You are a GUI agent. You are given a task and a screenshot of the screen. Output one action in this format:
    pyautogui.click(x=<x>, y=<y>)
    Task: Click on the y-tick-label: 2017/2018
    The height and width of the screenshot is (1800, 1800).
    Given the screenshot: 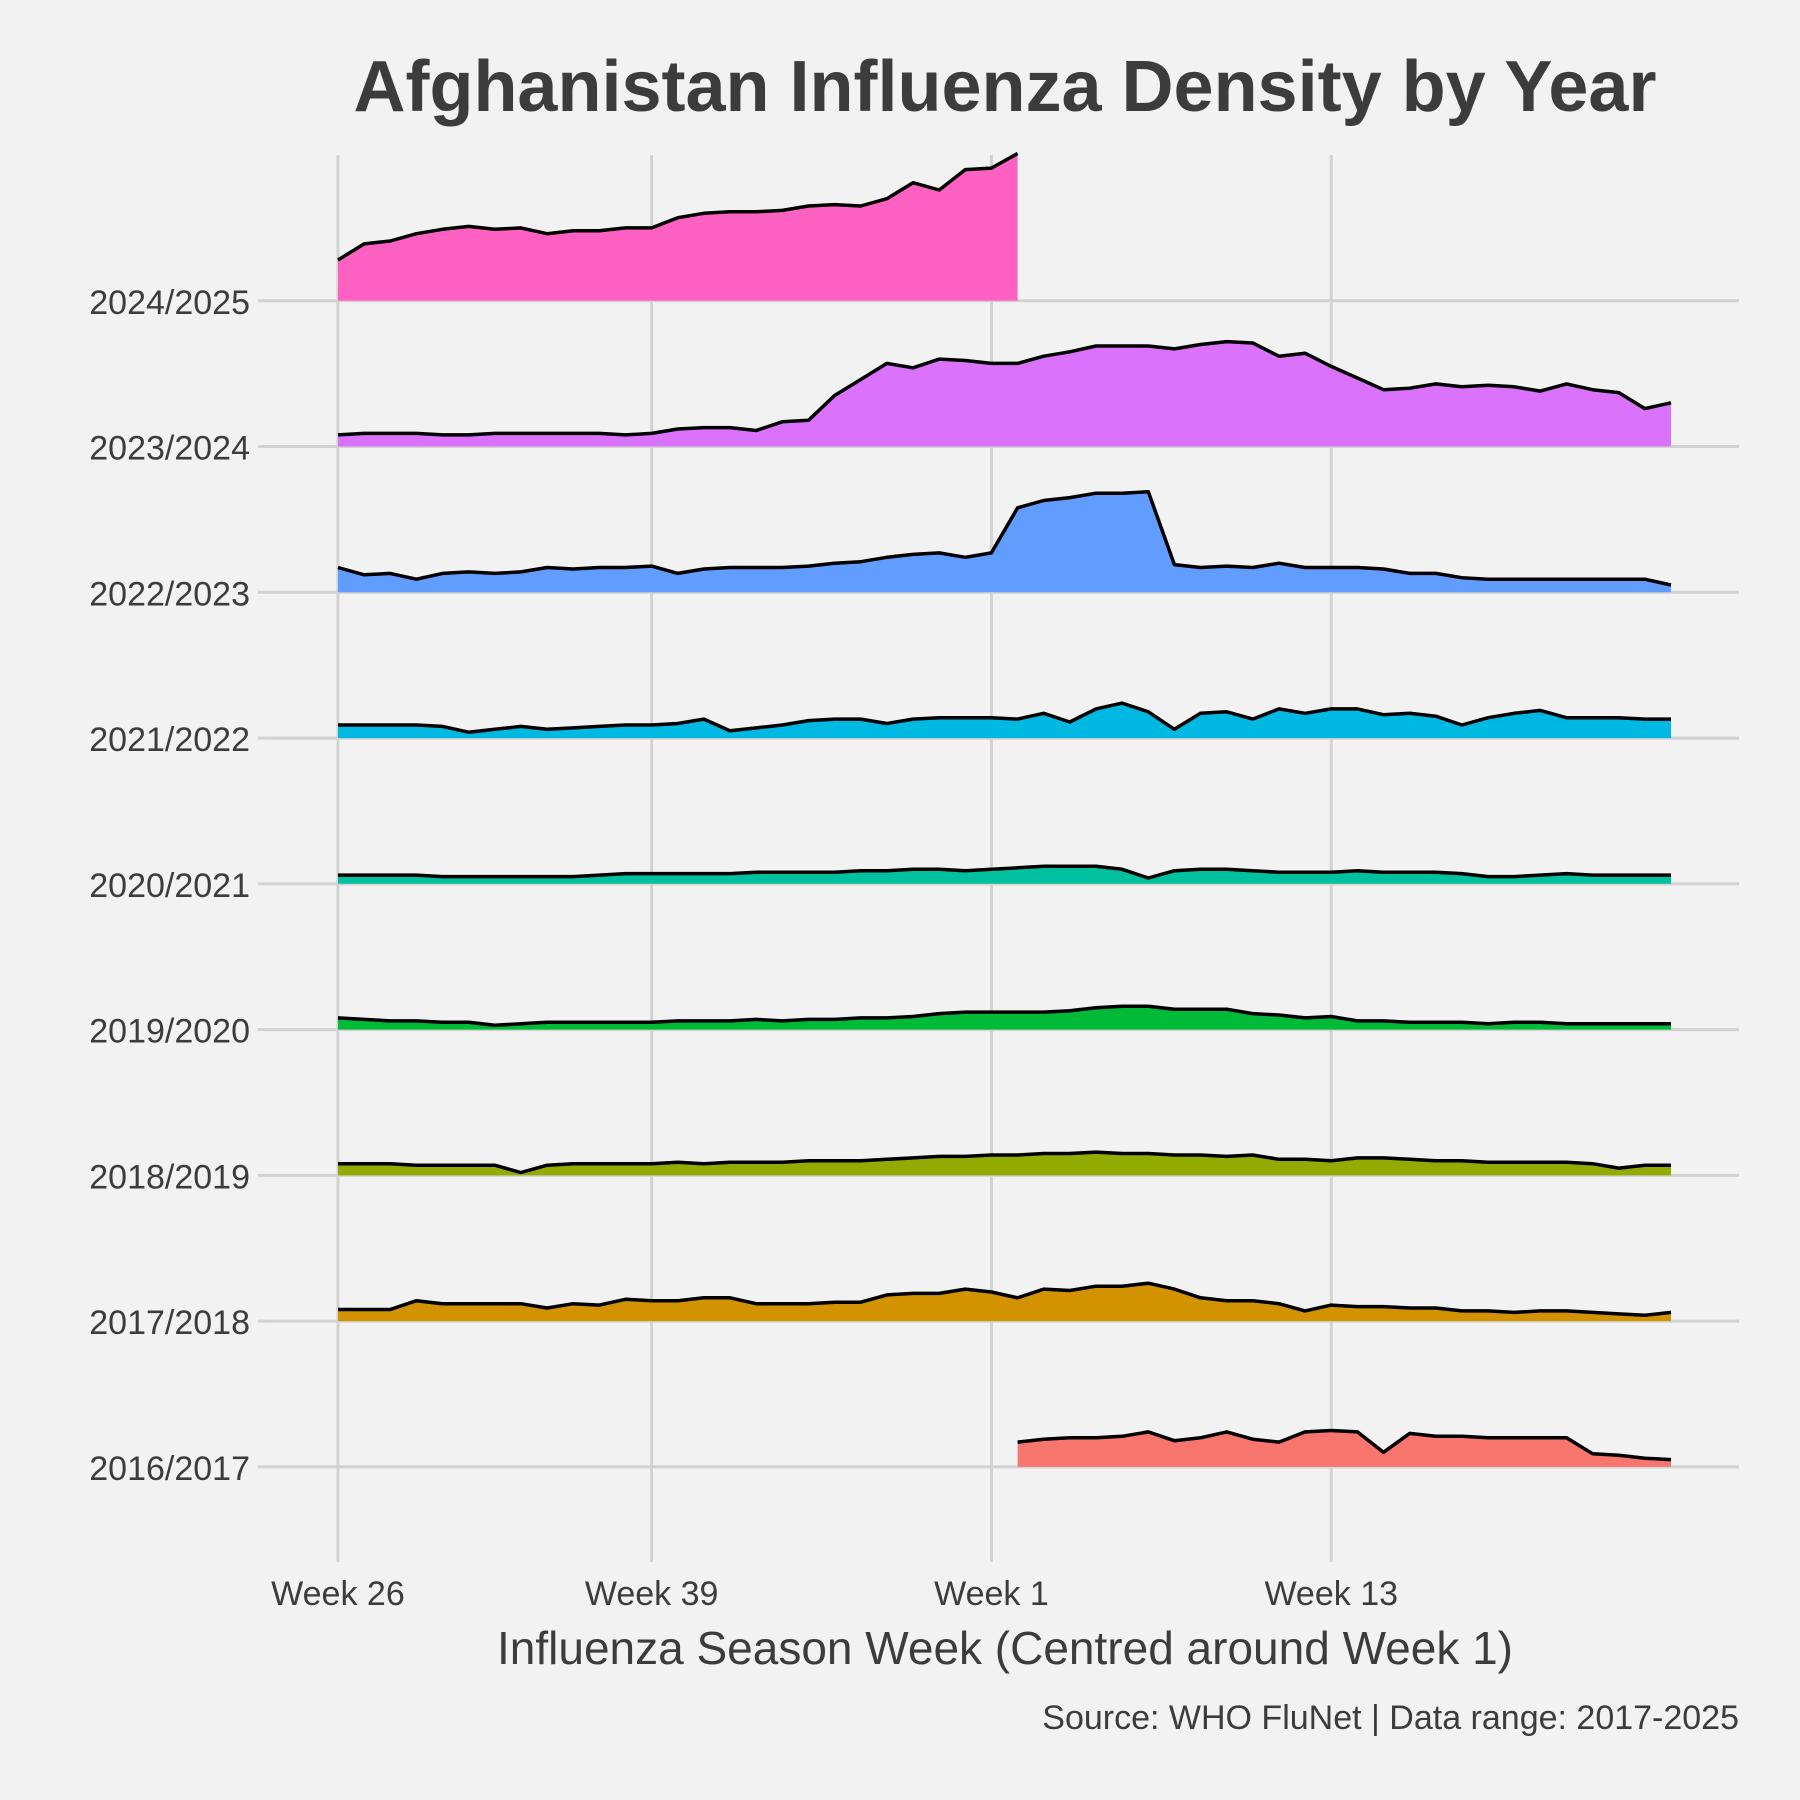 What is the action you would take?
    pyautogui.click(x=169, y=1323)
    